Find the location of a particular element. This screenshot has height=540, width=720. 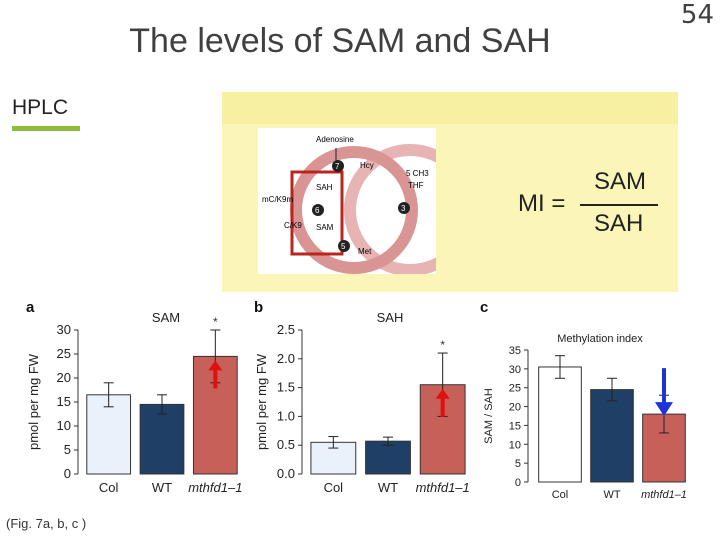

step-label: 6 is located at coordinates (317, 210).